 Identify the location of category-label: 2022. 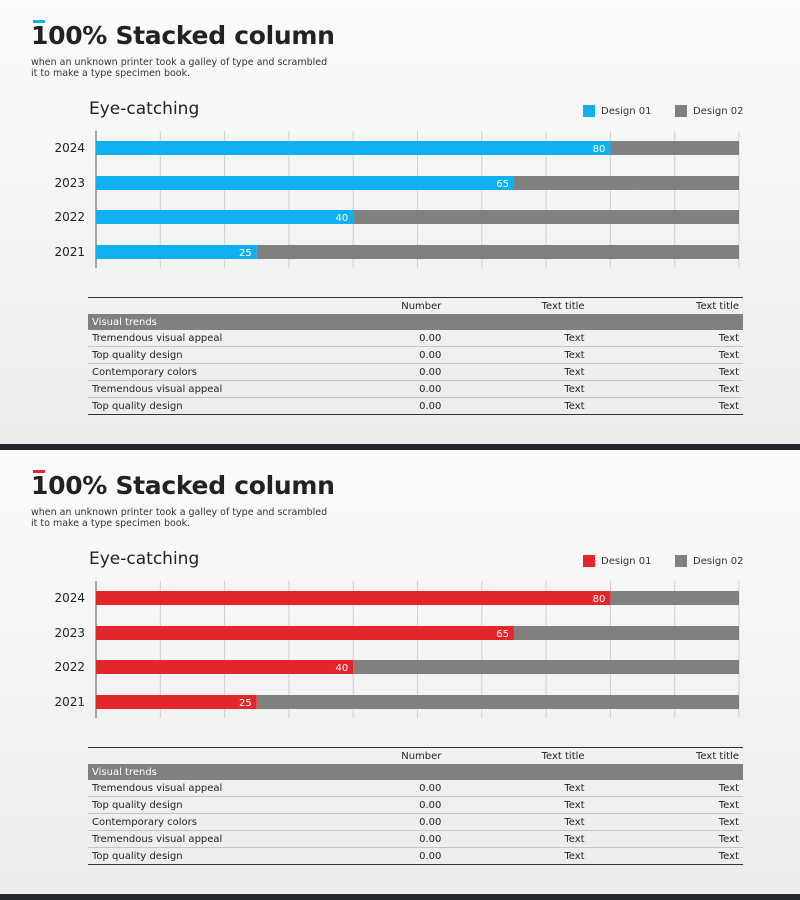
(69, 217).